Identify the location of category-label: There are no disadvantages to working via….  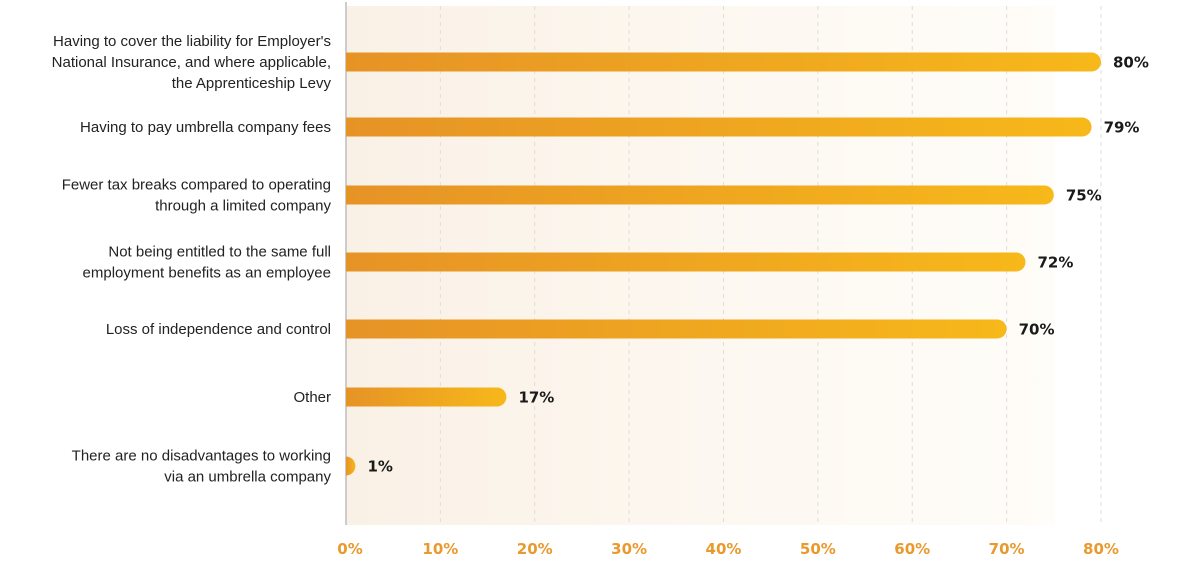
(202, 467).